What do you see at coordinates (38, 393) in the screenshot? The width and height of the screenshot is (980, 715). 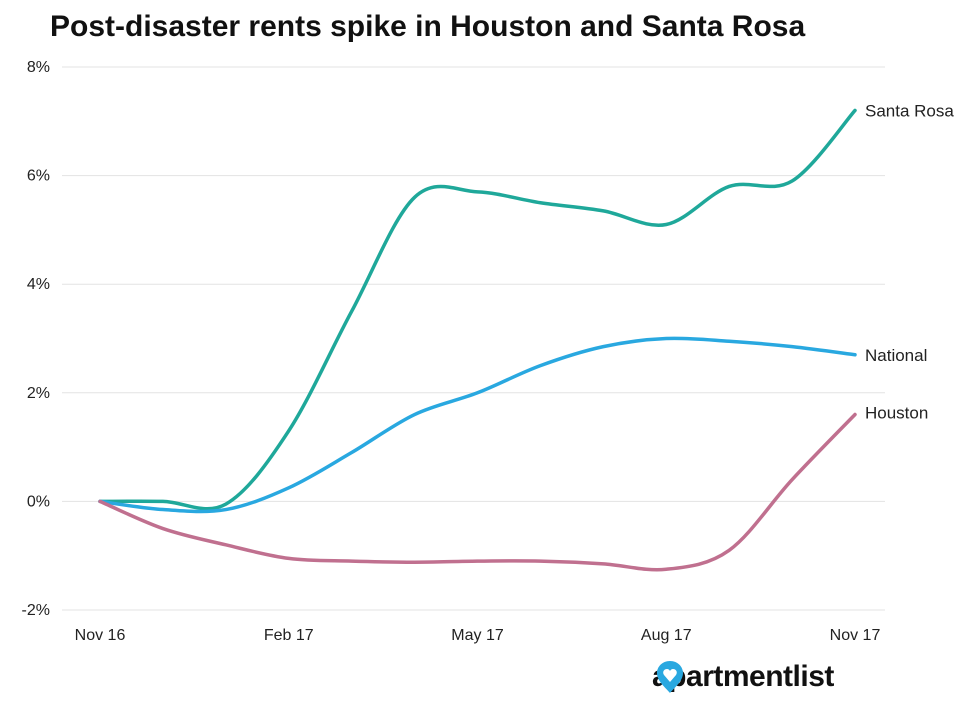 I see `y-tick-label: 2%` at bounding box center [38, 393].